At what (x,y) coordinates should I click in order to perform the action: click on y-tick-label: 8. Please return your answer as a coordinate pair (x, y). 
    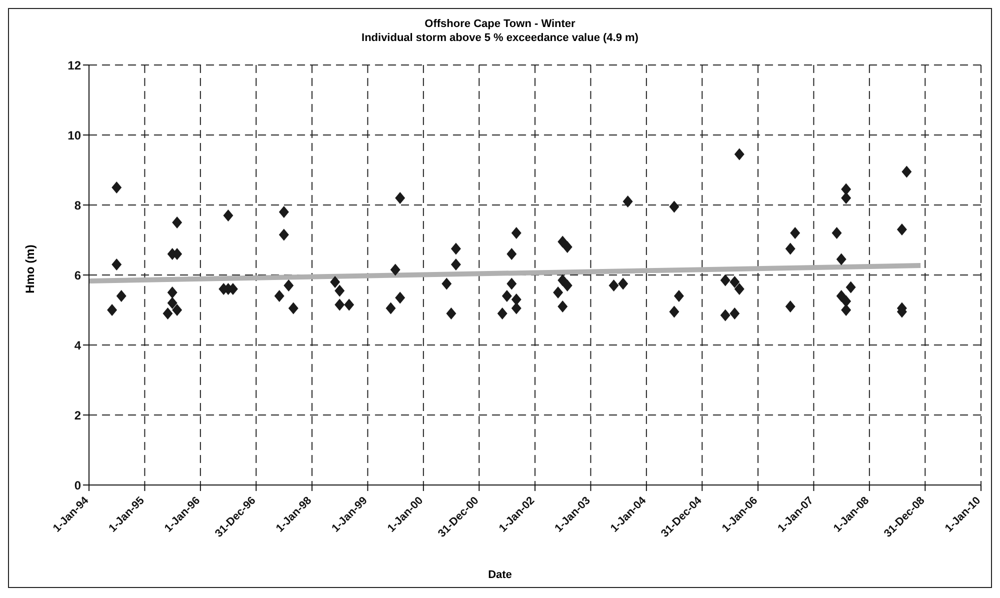
    Looking at the image, I should click on (78, 205).